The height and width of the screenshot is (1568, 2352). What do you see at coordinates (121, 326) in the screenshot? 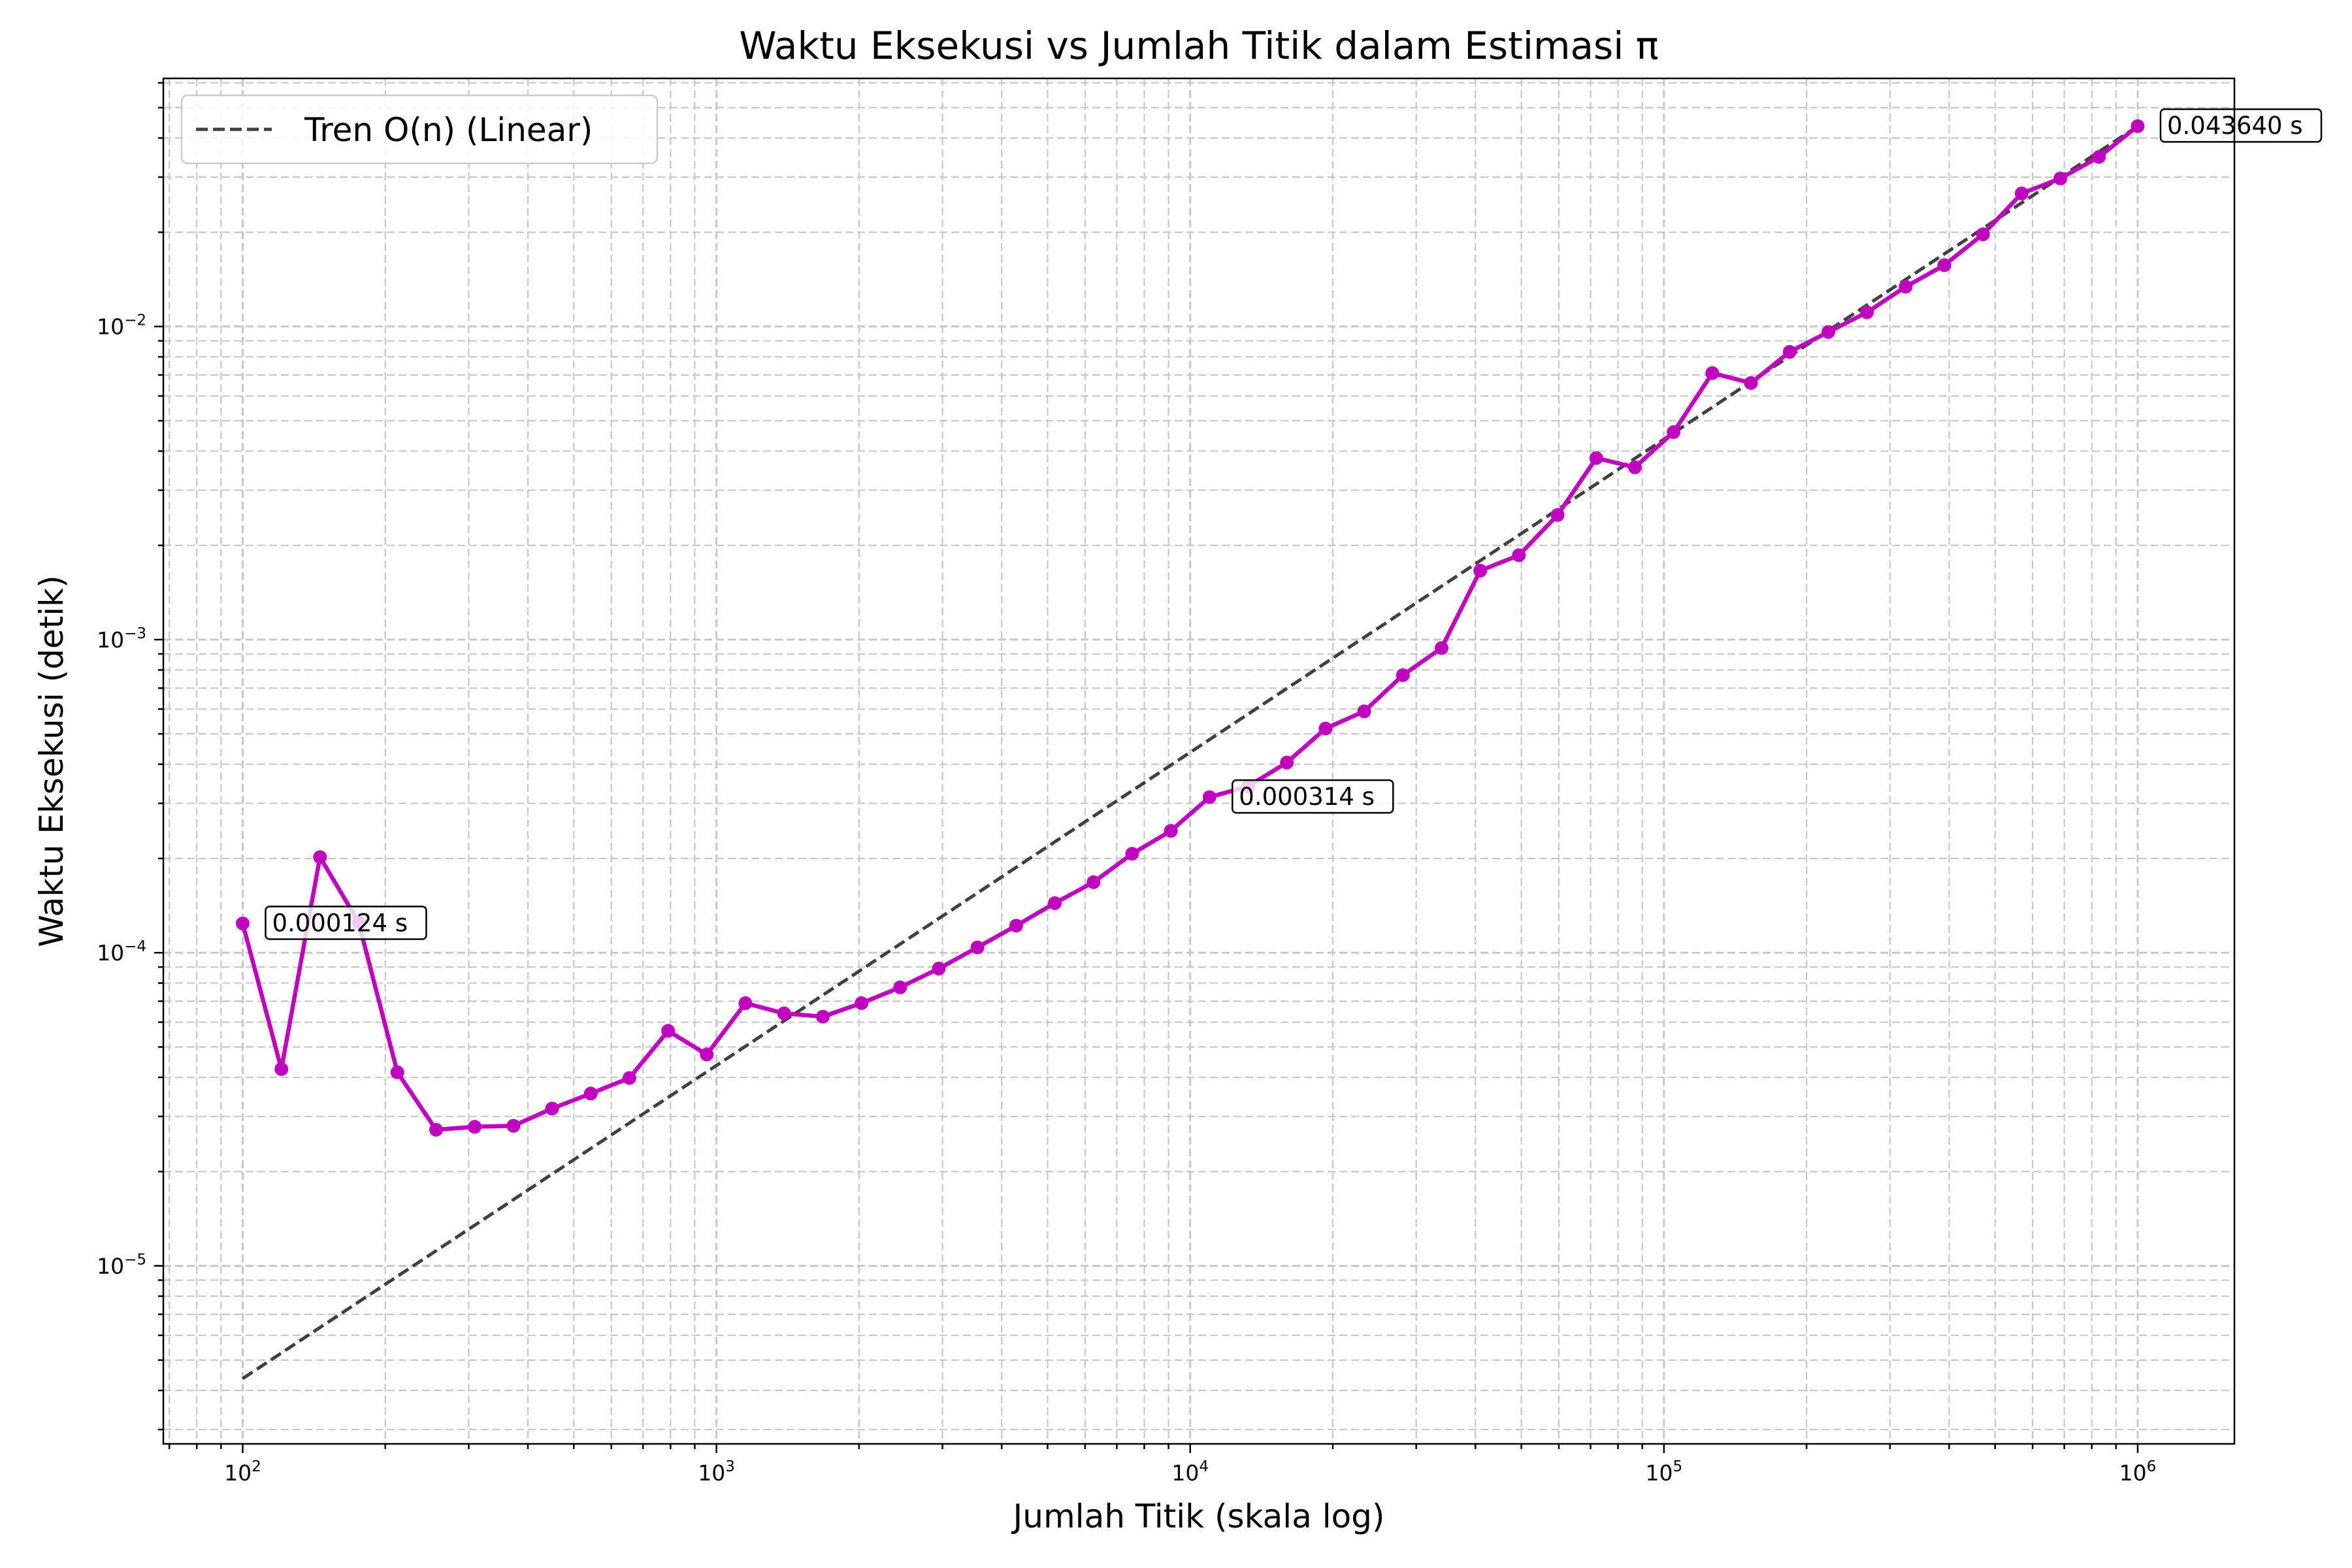
I see `y-tick-label: 10⁻²` at bounding box center [121, 326].